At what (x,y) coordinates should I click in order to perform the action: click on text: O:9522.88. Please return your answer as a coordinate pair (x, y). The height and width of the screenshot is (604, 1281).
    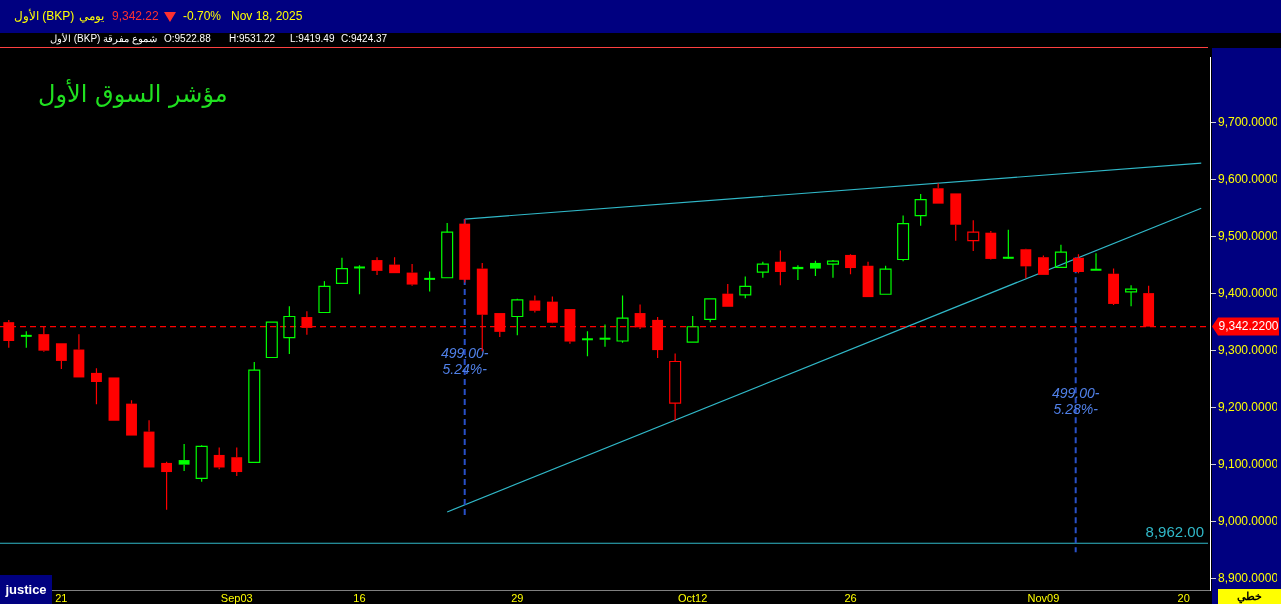
    Looking at the image, I should click on (187, 38).